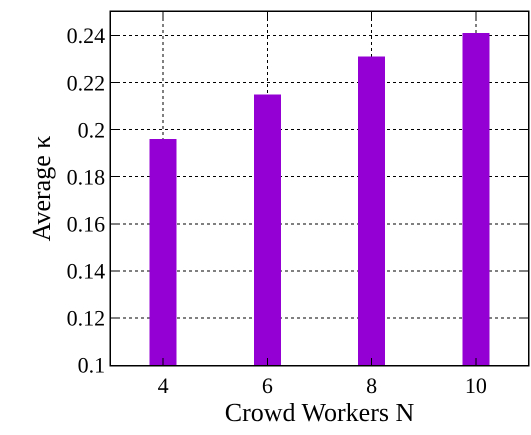 The height and width of the screenshot is (435, 531). I want to click on x-tick-label: 8, so click(372, 385).